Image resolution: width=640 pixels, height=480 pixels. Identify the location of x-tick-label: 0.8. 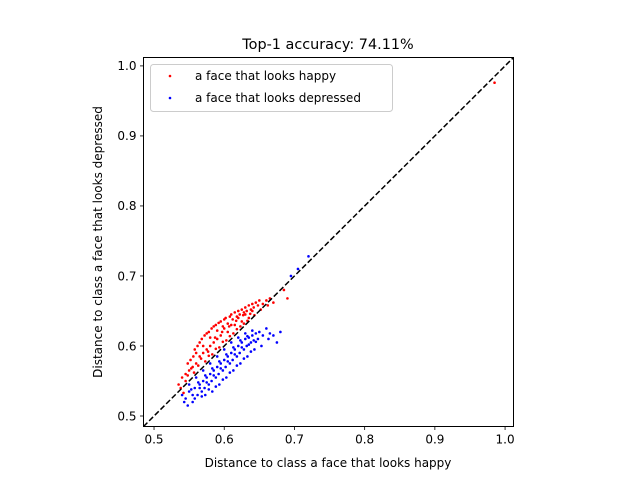
(364, 440).